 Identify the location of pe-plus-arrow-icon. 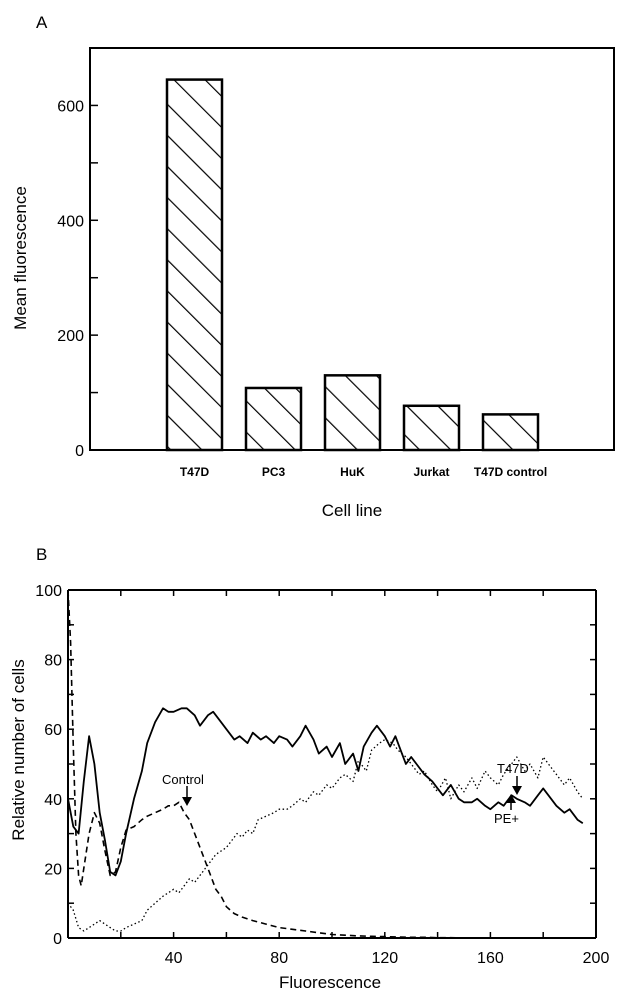
(511, 802).